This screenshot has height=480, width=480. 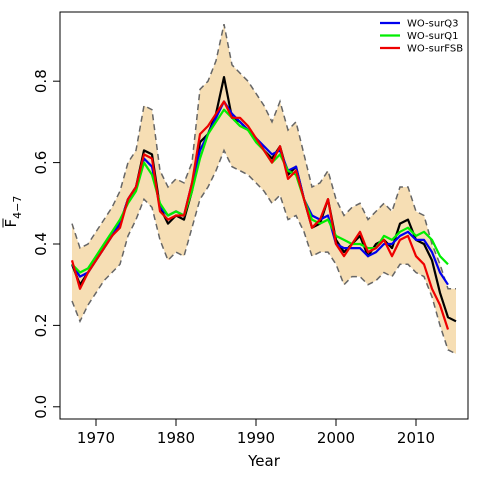 I want to click on y-tick-label: 0.6, so click(x=41, y=163).